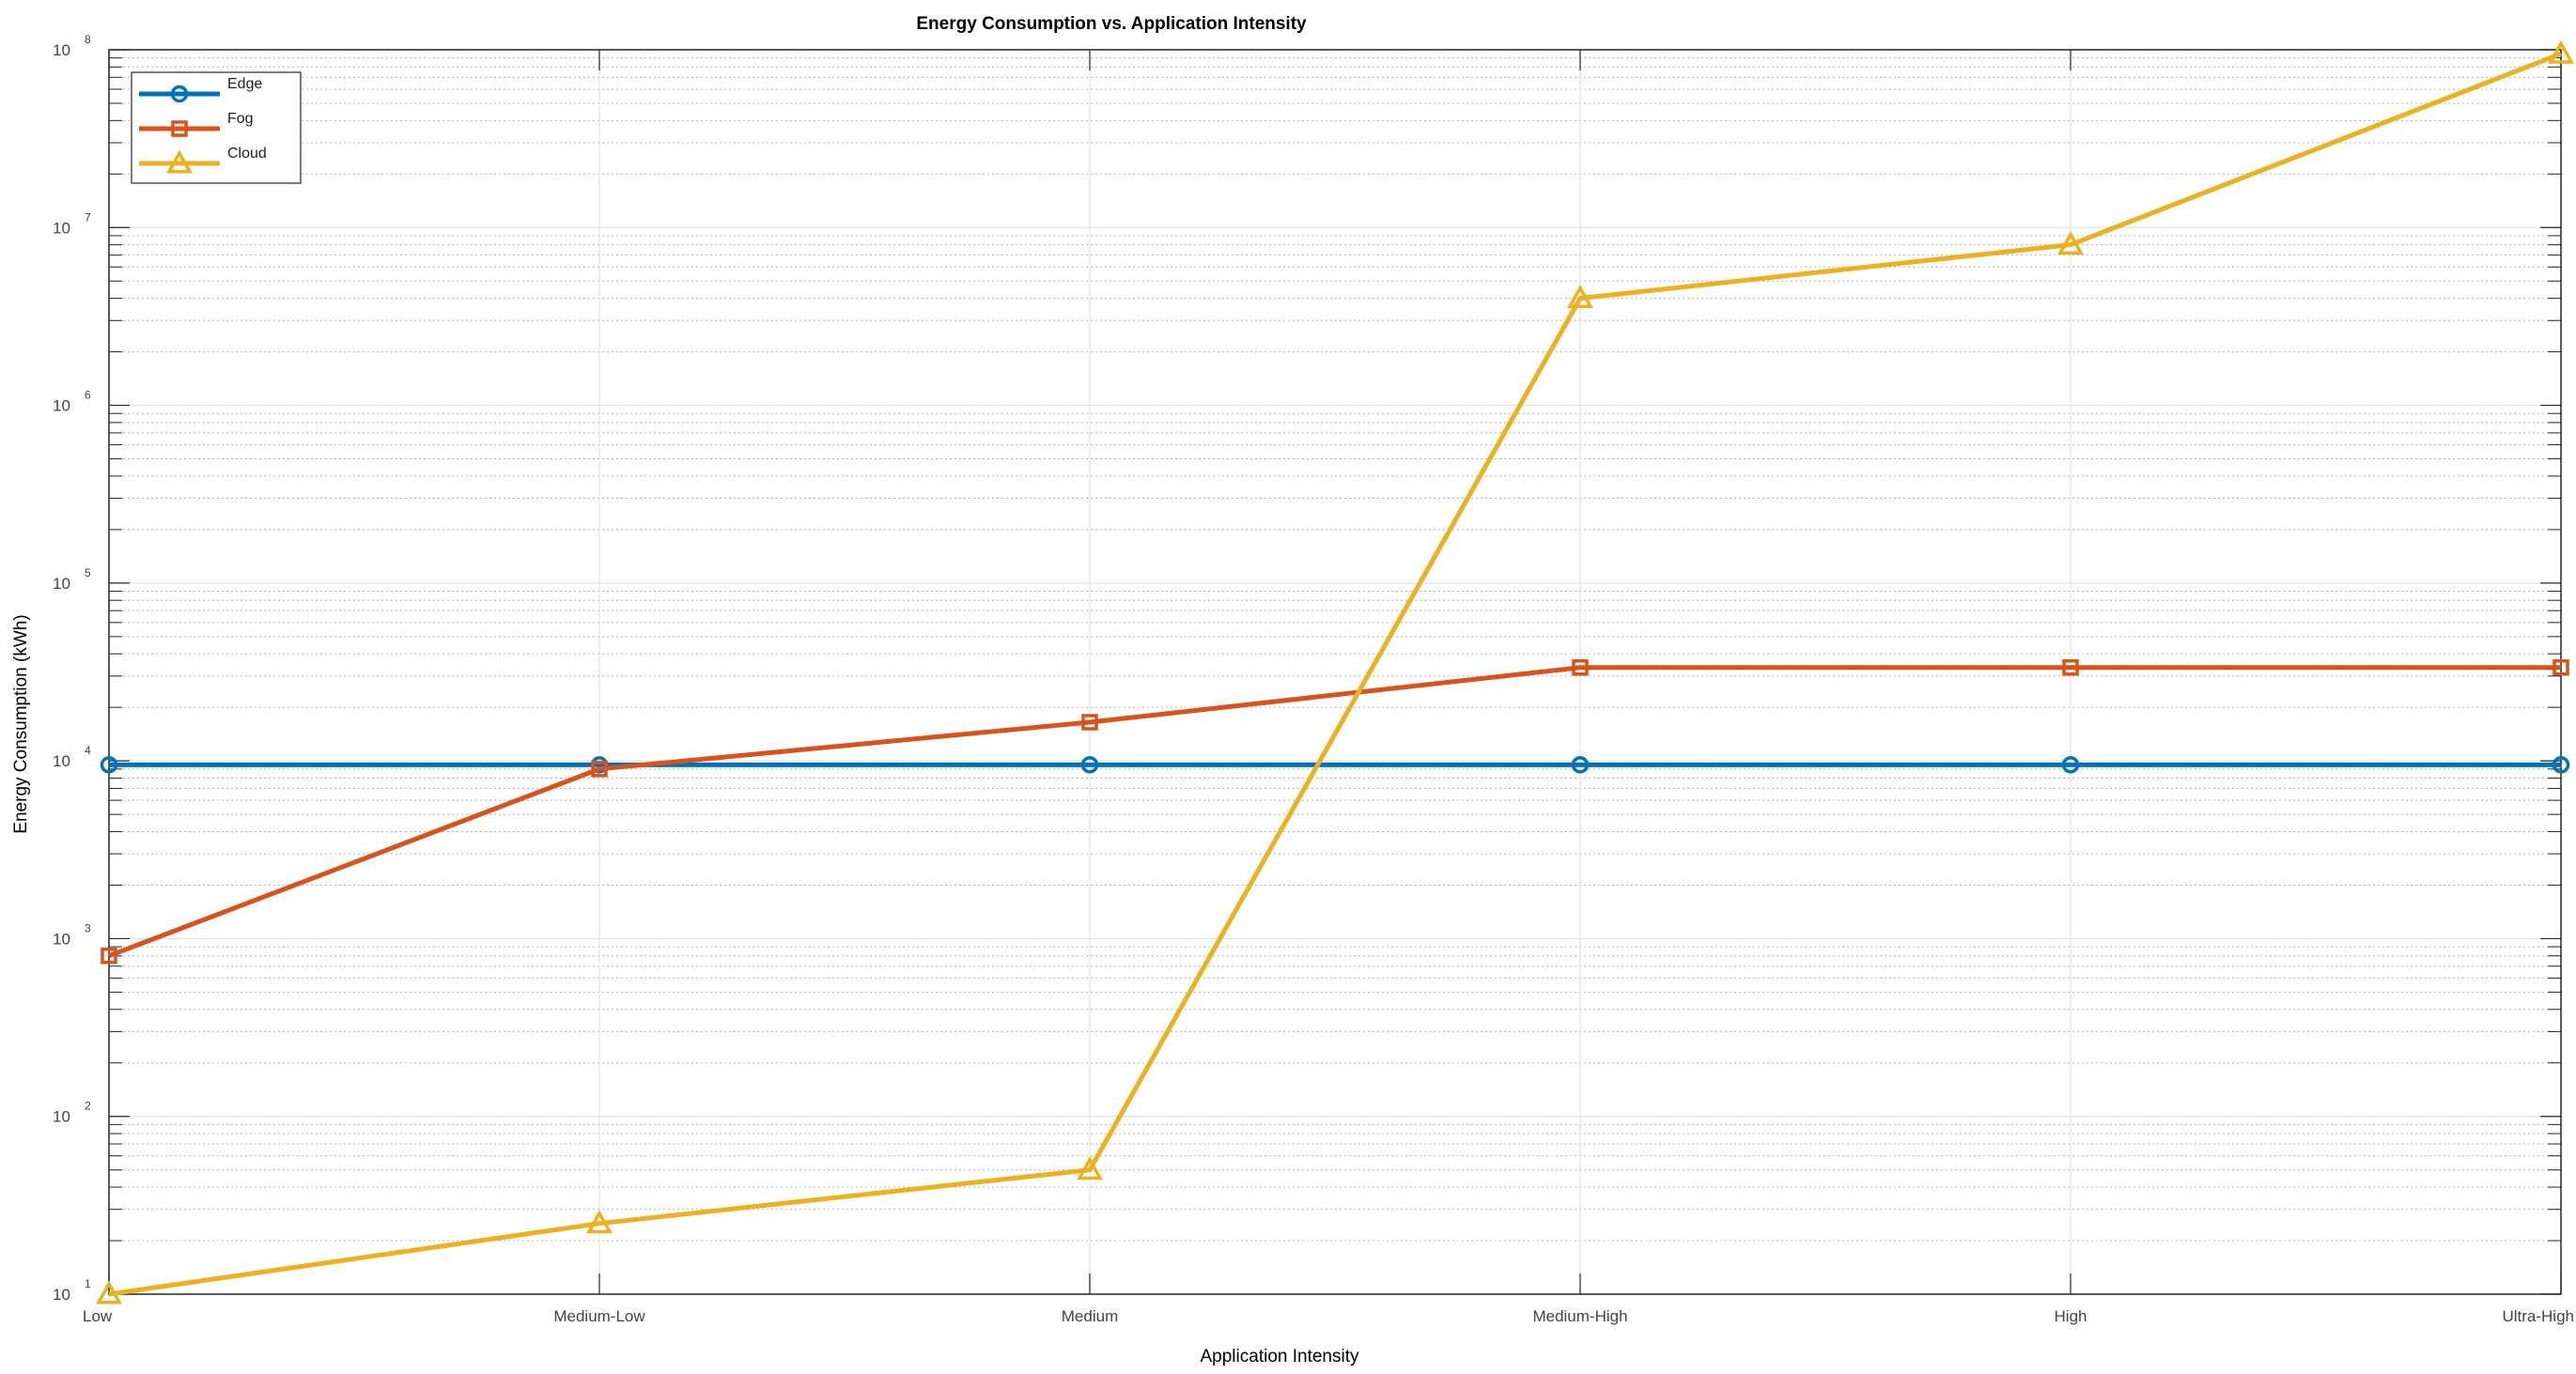  I want to click on y-tick-exponent: 2, so click(88, 1106).